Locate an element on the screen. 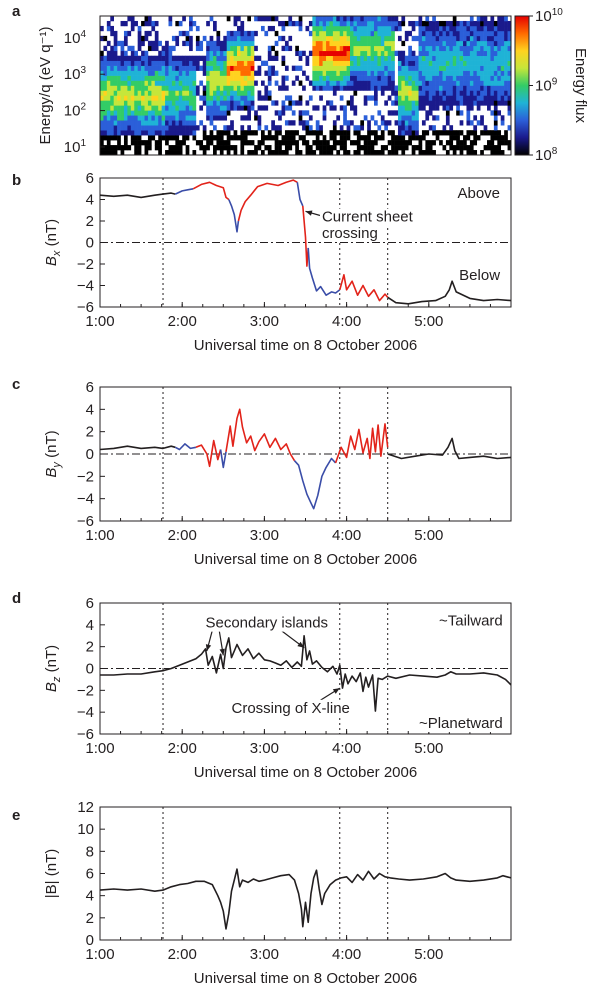  panel-label: e is located at coordinates (16, 815).